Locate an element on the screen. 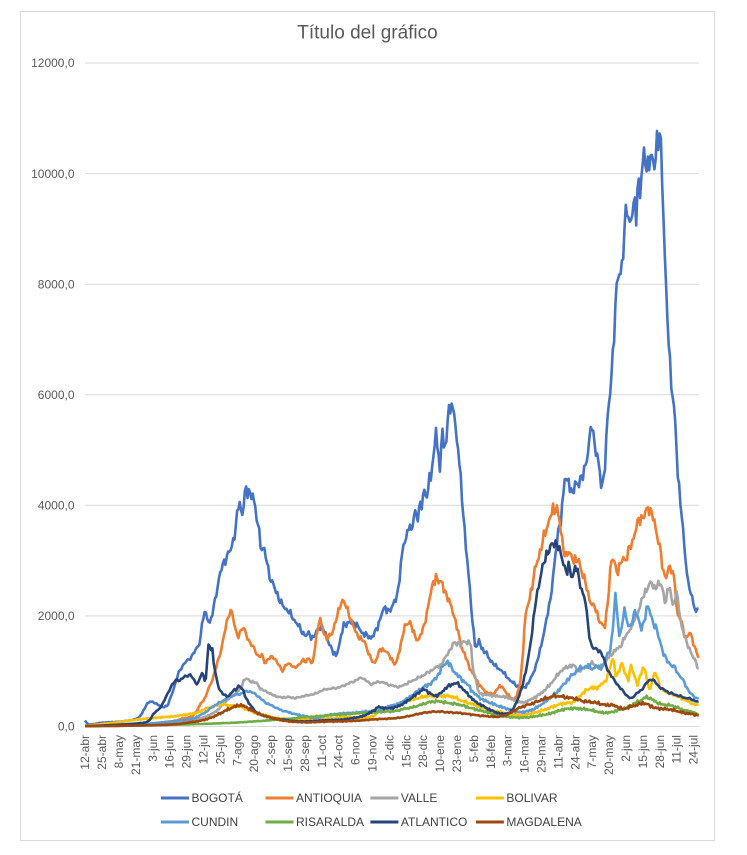 This screenshot has width=747, height=855. svg-text: 3-jun is located at coordinates (153, 748).